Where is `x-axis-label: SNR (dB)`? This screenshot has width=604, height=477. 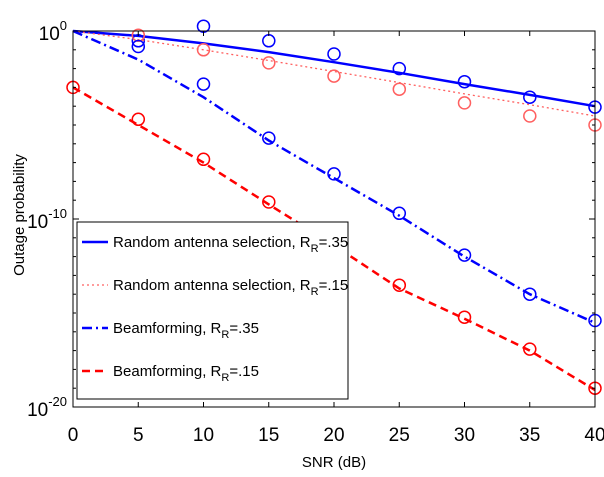
x-axis-label: SNR (dB) is located at coordinates (334, 462).